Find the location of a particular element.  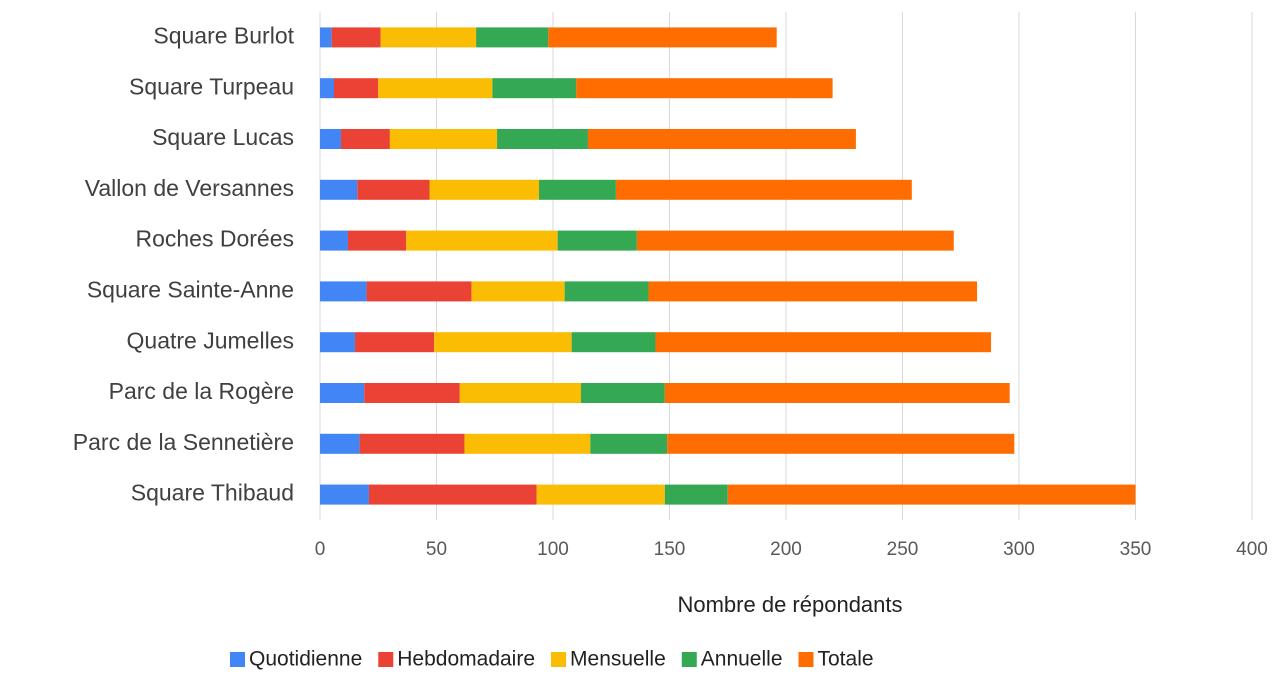

y-tick-label: Square Sainte-Anne is located at coordinates (190, 289).